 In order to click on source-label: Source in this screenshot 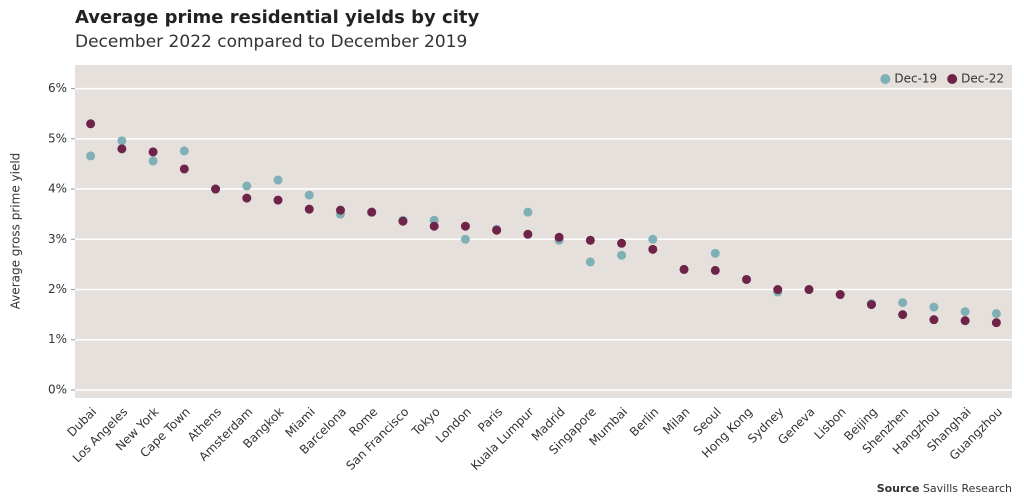, I will do `click(898, 488)`.